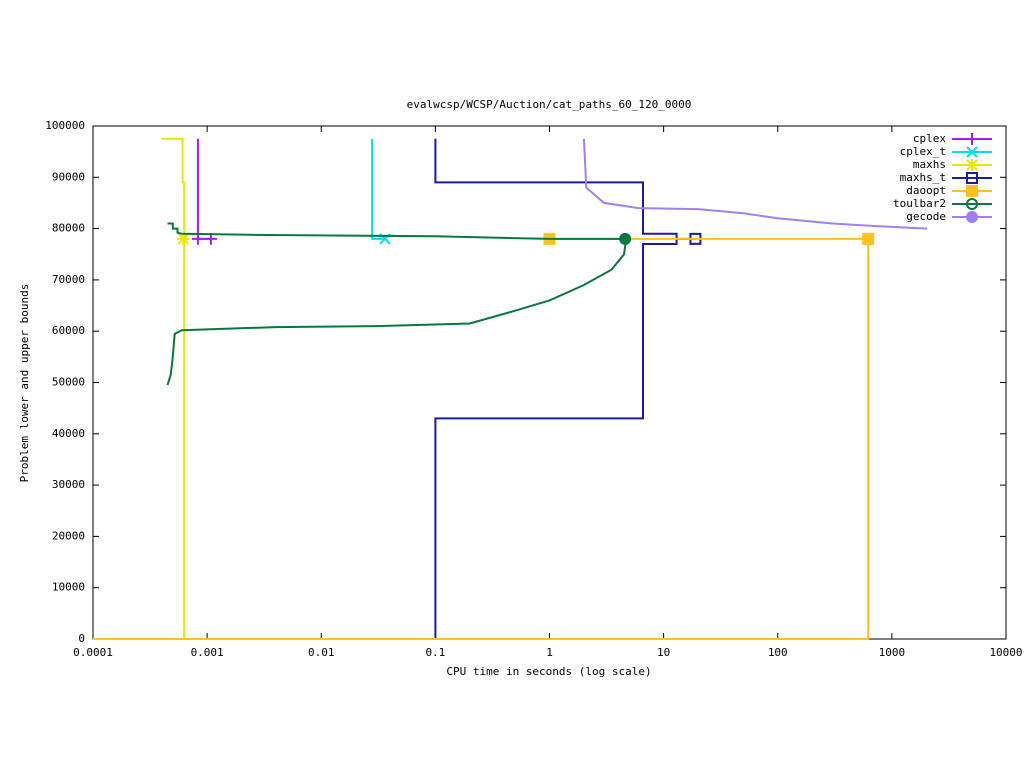  What do you see at coordinates (923, 151) in the screenshot?
I see `legend-label: cplex_t` at bounding box center [923, 151].